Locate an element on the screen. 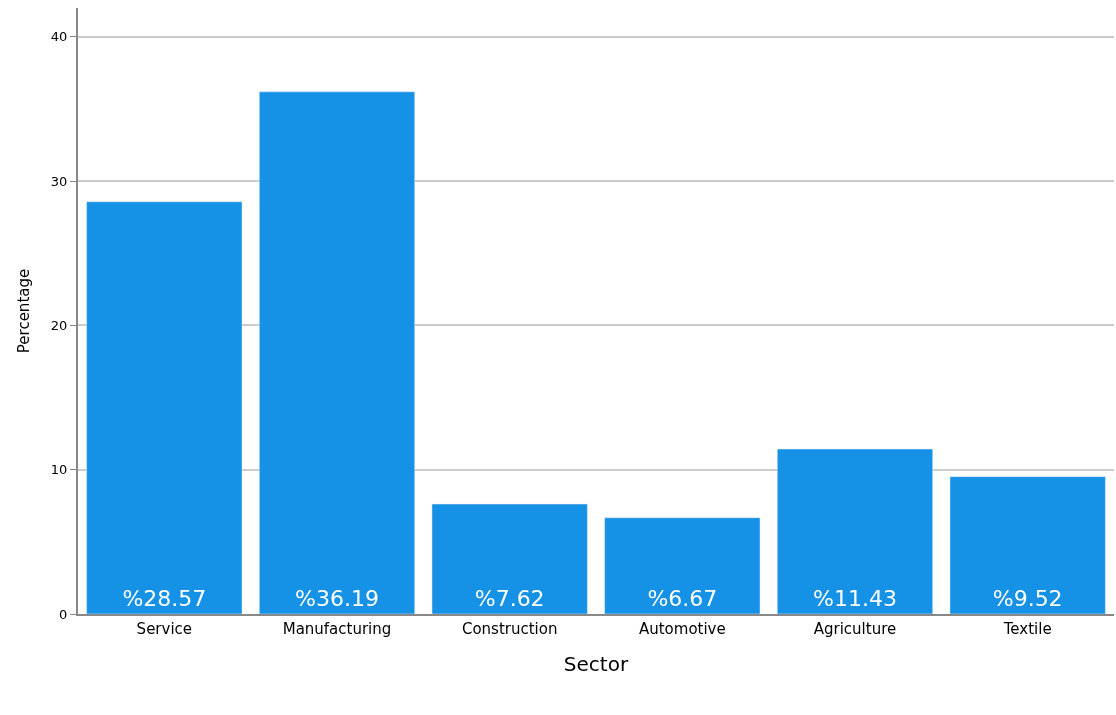 The height and width of the screenshot is (715, 1116). x-tick-label: Manufacturing is located at coordinates (337, 629).